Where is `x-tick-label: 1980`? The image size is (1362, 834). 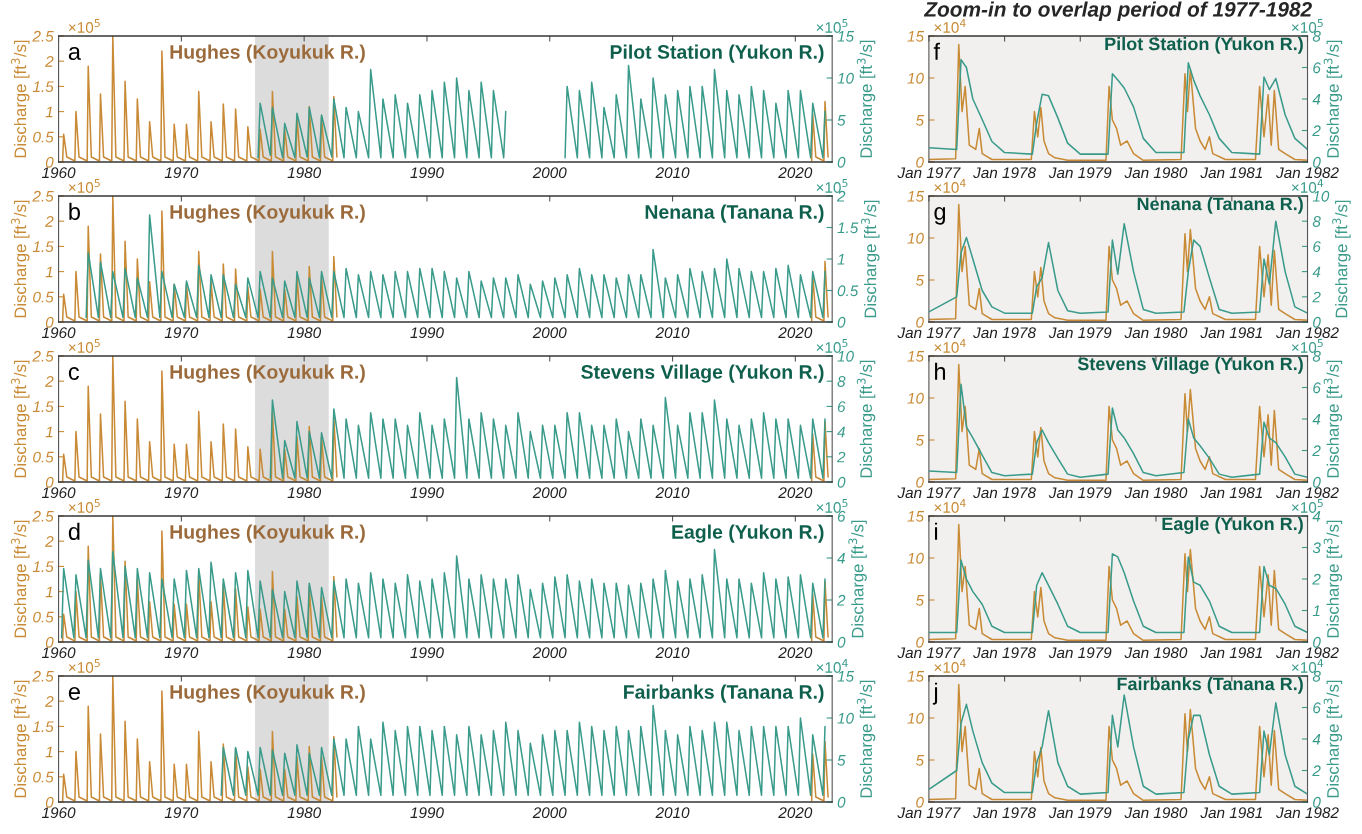 x-tick-label: 1980 is located at coordinates (304, 493).